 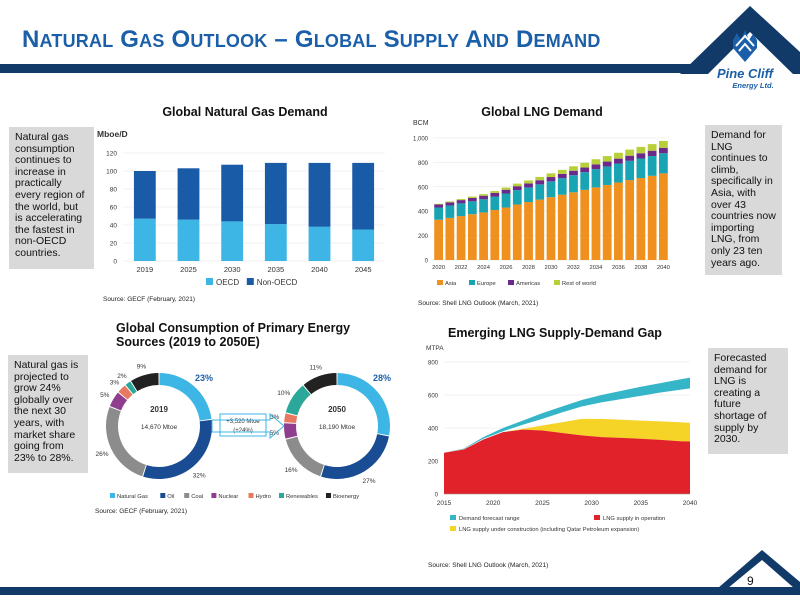 What do you see at coordinates (31, 39) in the screenshot?
I see `title-word-initial: N` at bounding box center [31, 39].